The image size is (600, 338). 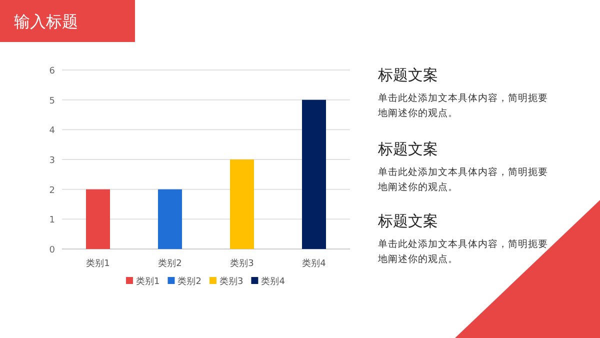 I want to click on y-tick-label: 0, so click(x=52, y=251).